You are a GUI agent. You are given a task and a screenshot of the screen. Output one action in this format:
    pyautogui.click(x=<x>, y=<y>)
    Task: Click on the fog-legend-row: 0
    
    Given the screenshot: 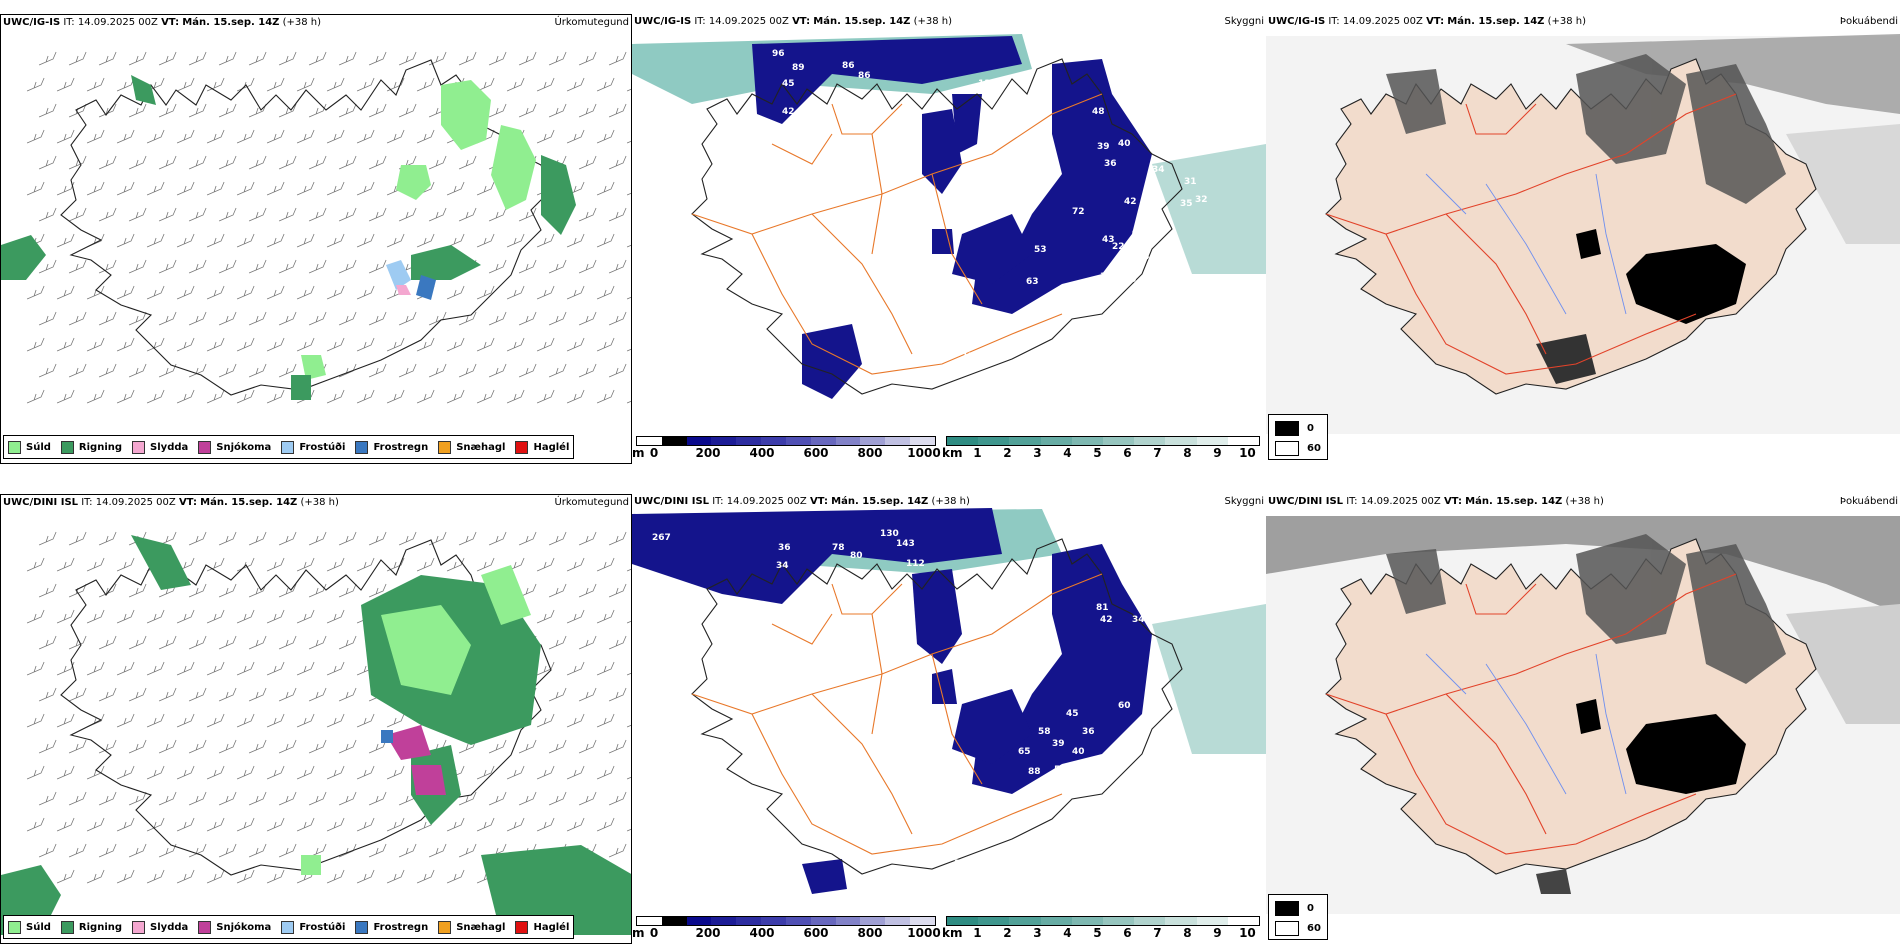 What is the action you would take?
    pyautogui.click(x=1294, y=908)
    